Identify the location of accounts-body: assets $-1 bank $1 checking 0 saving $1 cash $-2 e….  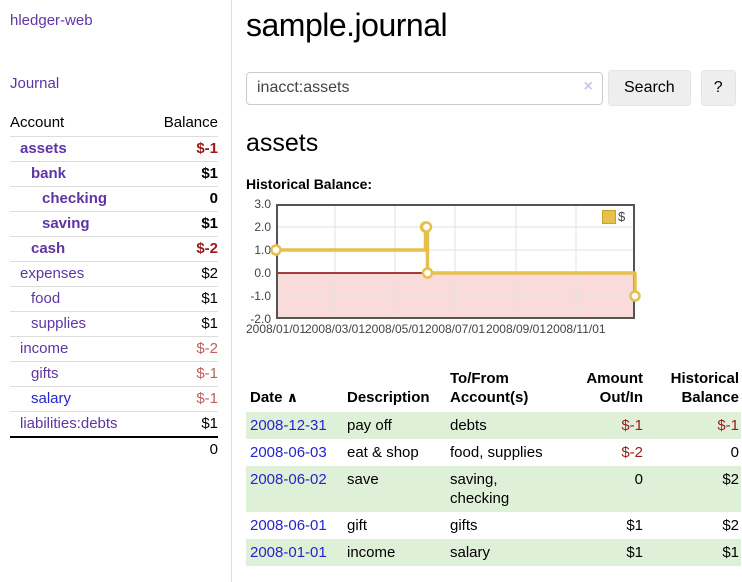
(114, 287).